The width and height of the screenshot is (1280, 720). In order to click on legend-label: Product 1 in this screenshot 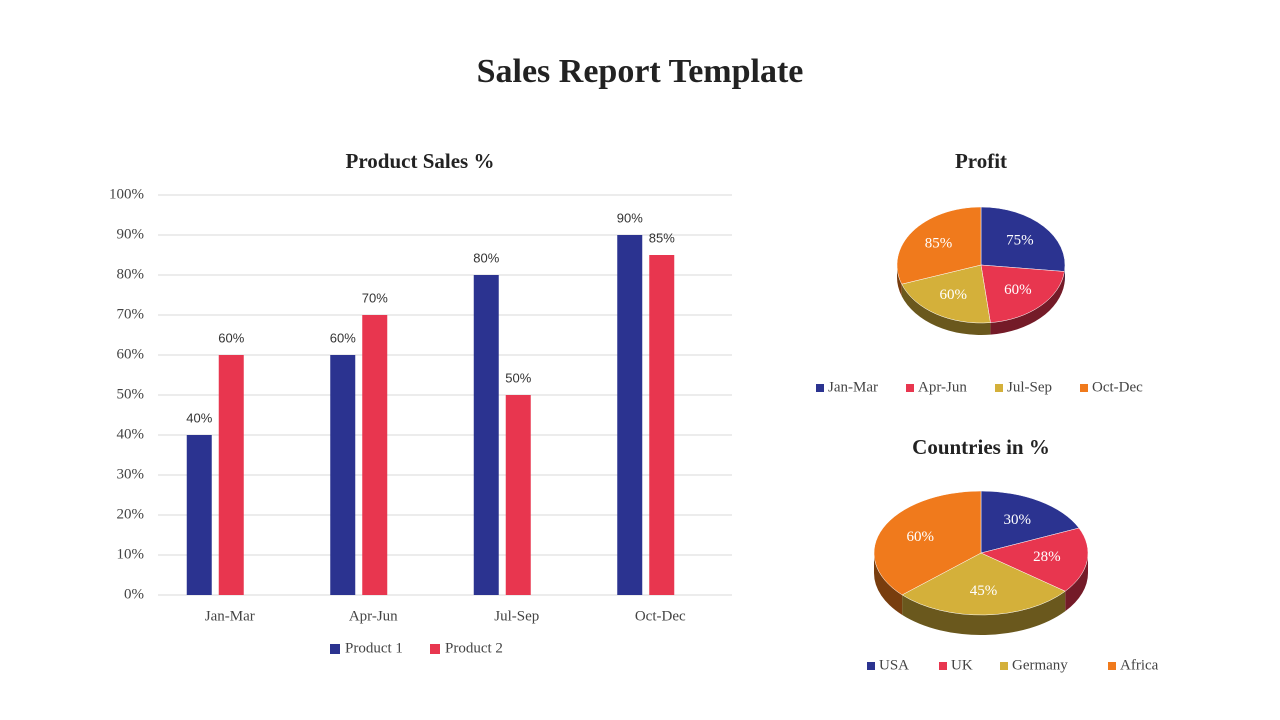, I will do `click(374, 648)`.